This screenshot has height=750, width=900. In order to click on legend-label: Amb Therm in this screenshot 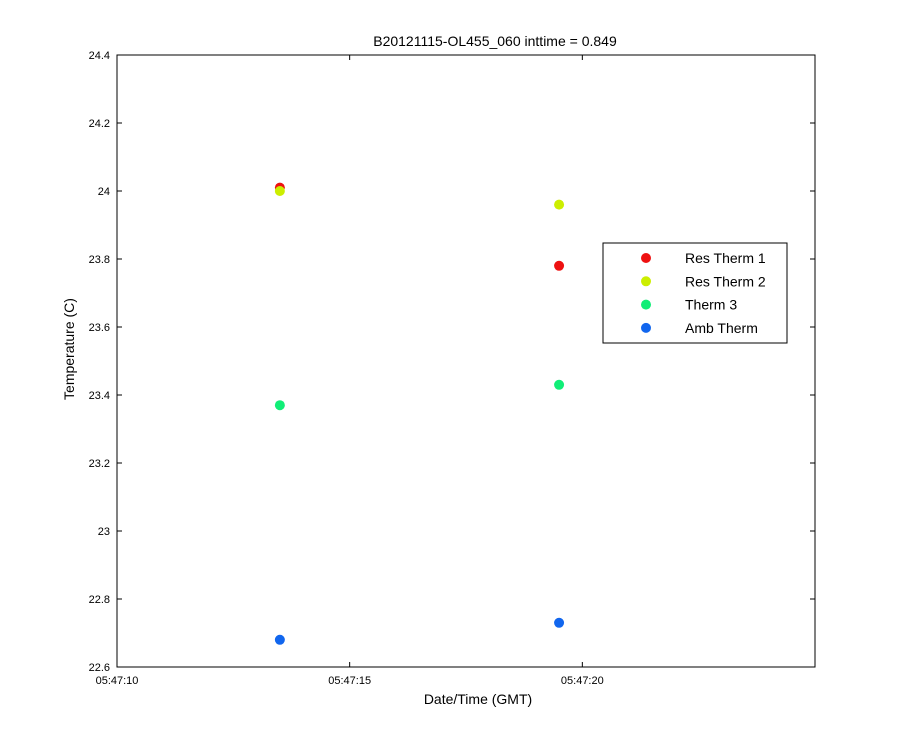, I will do `click(721, 328)`.